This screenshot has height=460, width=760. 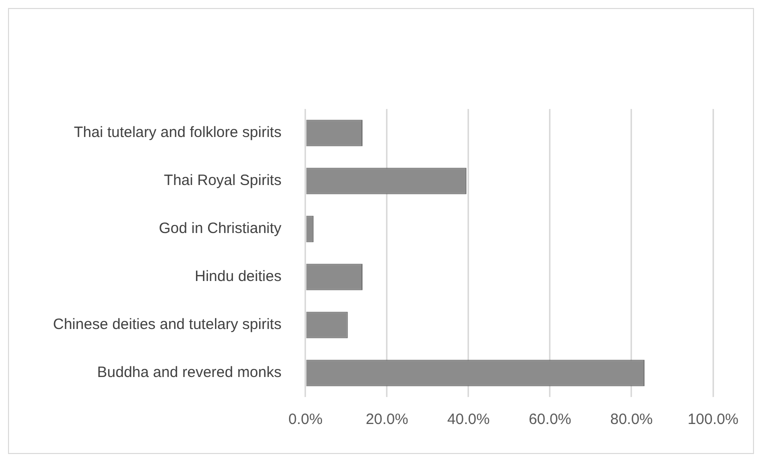 What do you see at coordinates (305, 419) in the screenshot?
I see `x-tick-label: 0.0%` at bounding box center [305, 419].